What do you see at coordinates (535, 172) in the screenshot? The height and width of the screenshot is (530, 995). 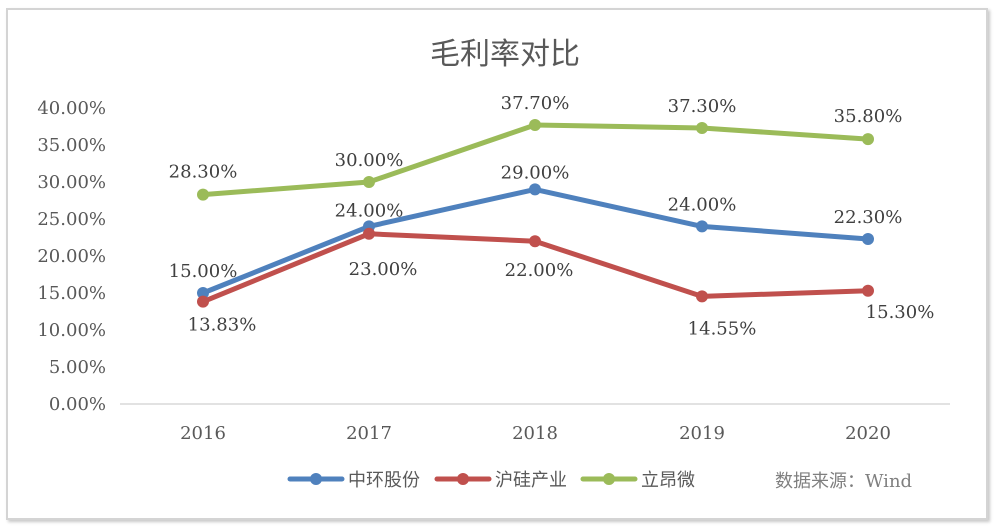 I see `data-label: 29.00%` at bounding box center [535, 172].